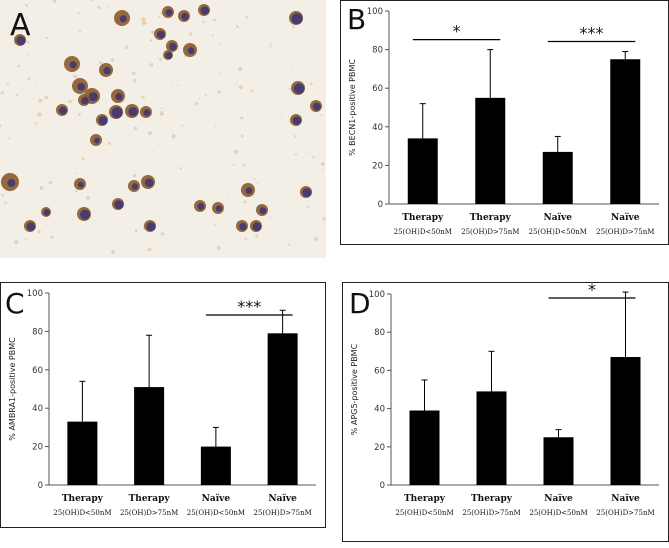  What do you see at coordinates (377, 166) in the screenshot?
I see `y-tick-label: 20` at bounding box center [377, 166].